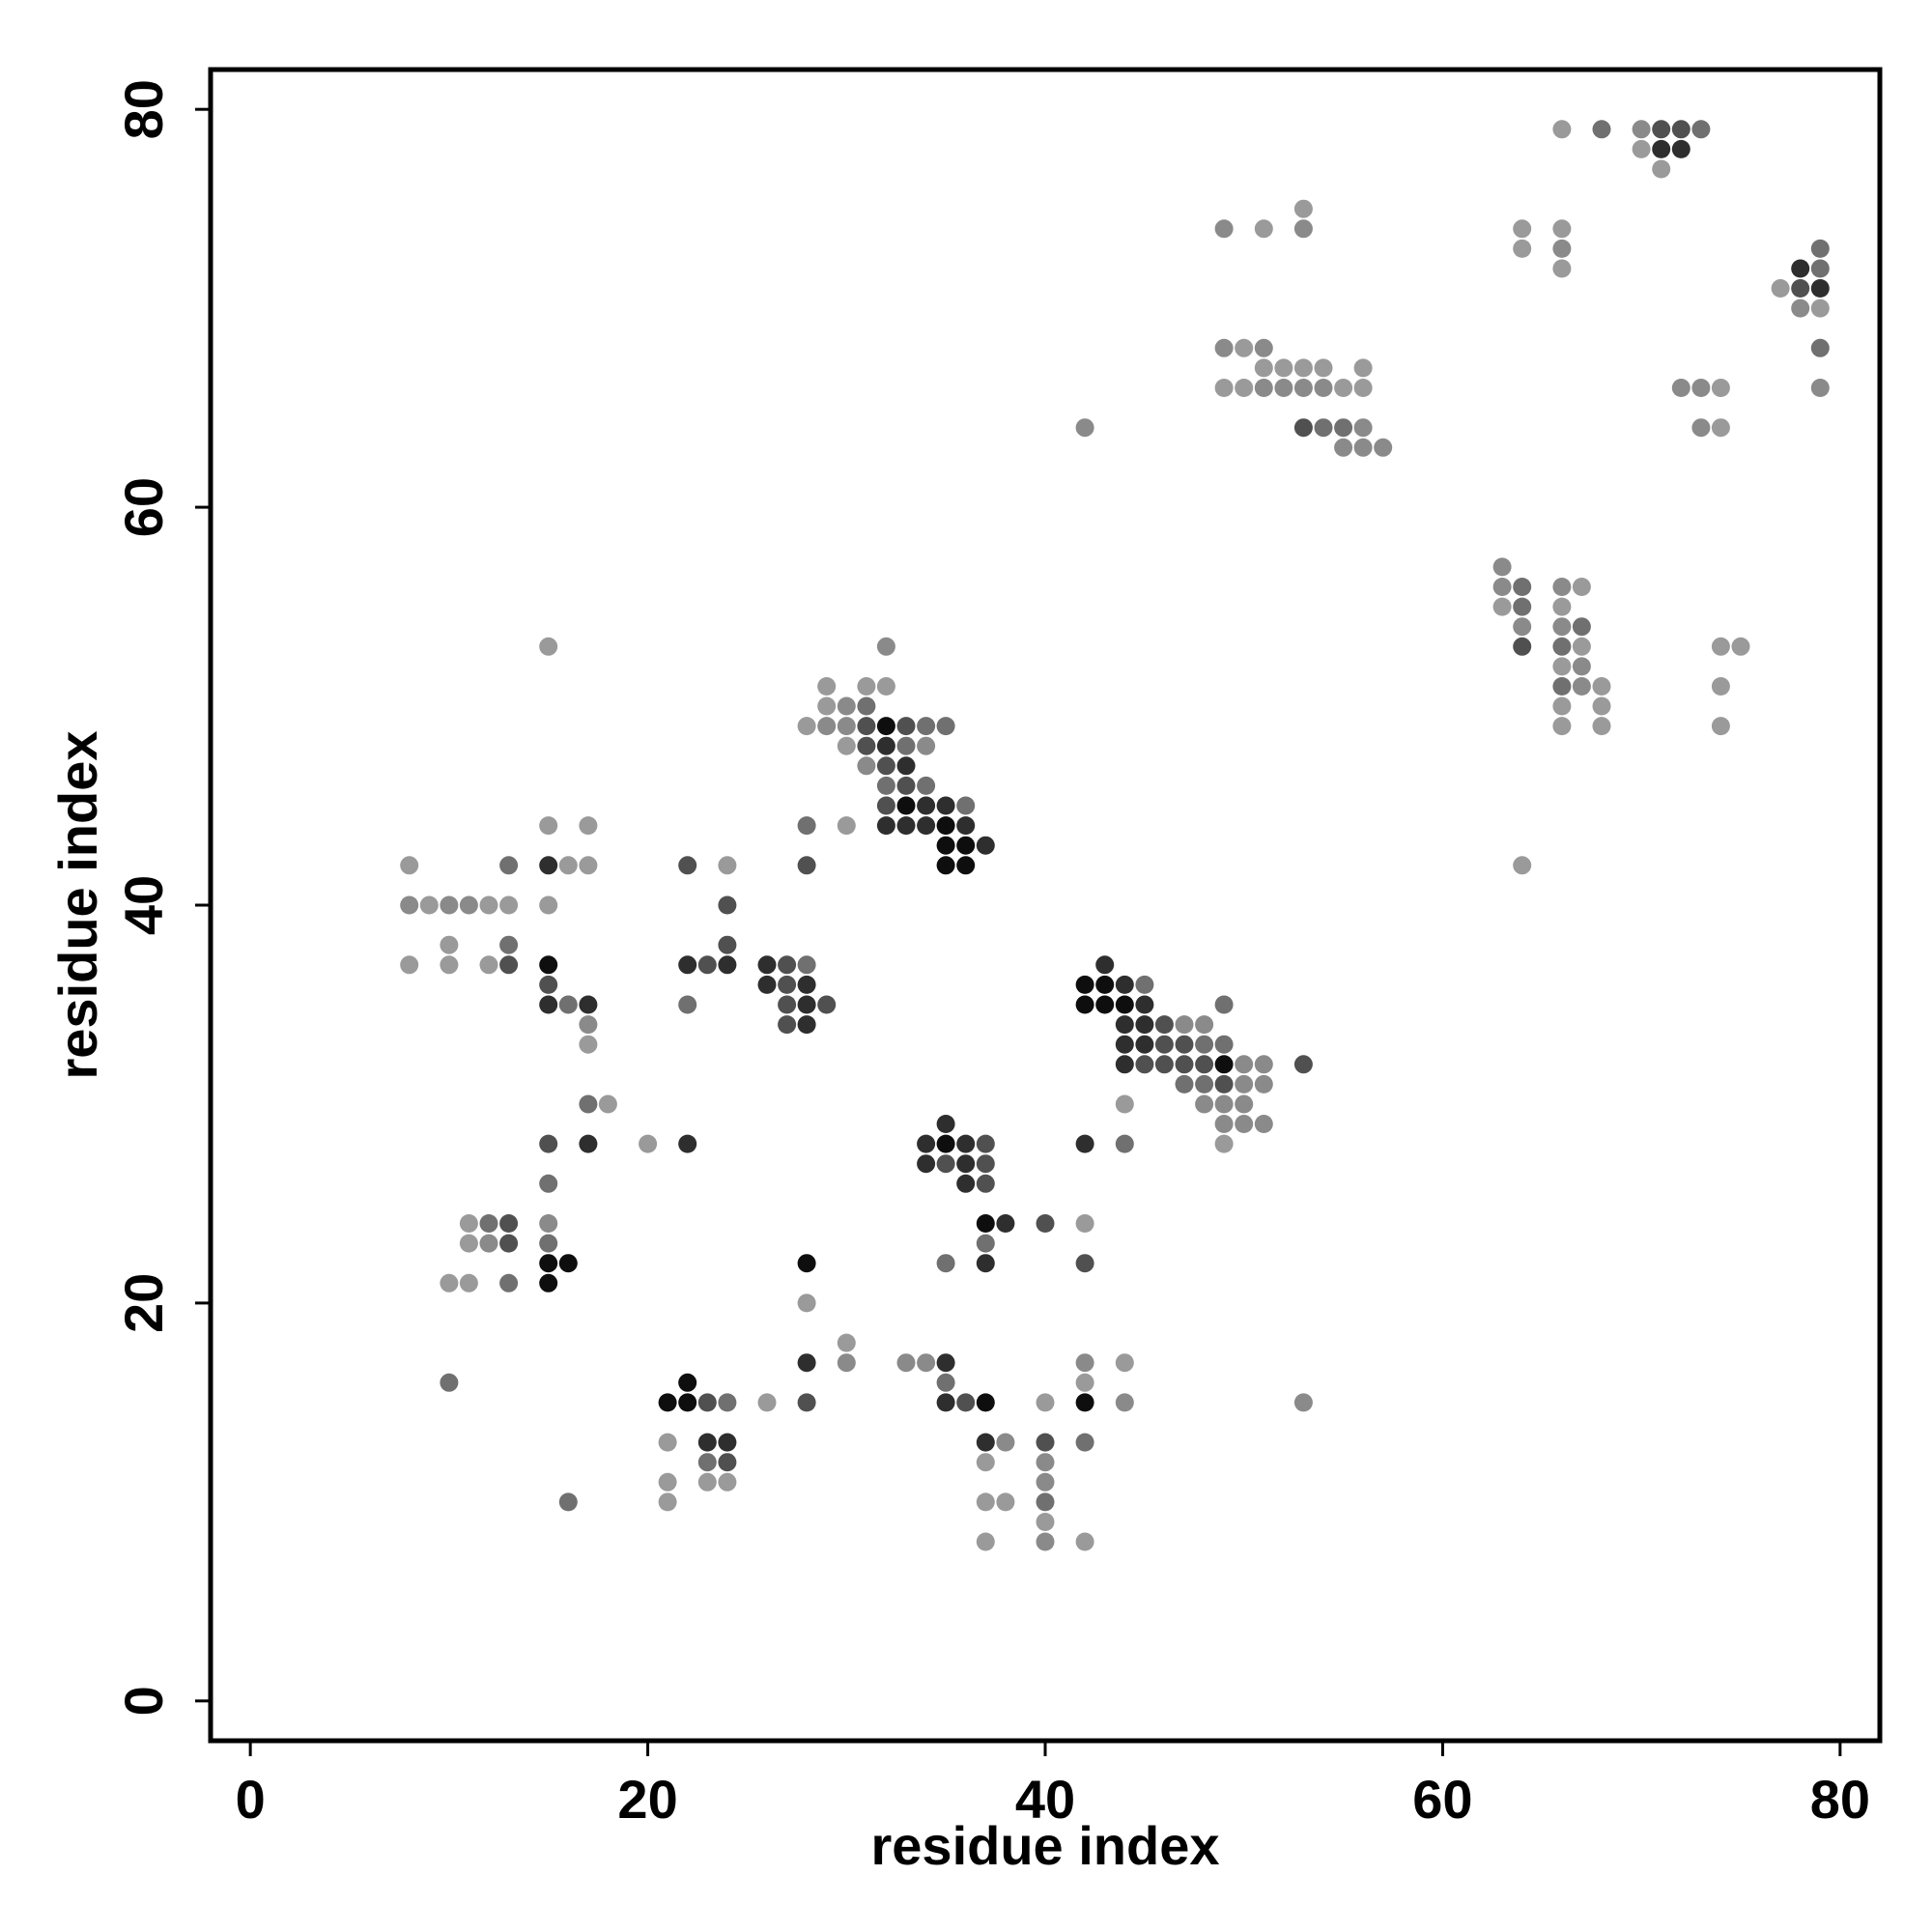 The height and width of the screenshot is (1932, 1932). I want to click on y-tick-label: 20, so click(143, 1303).